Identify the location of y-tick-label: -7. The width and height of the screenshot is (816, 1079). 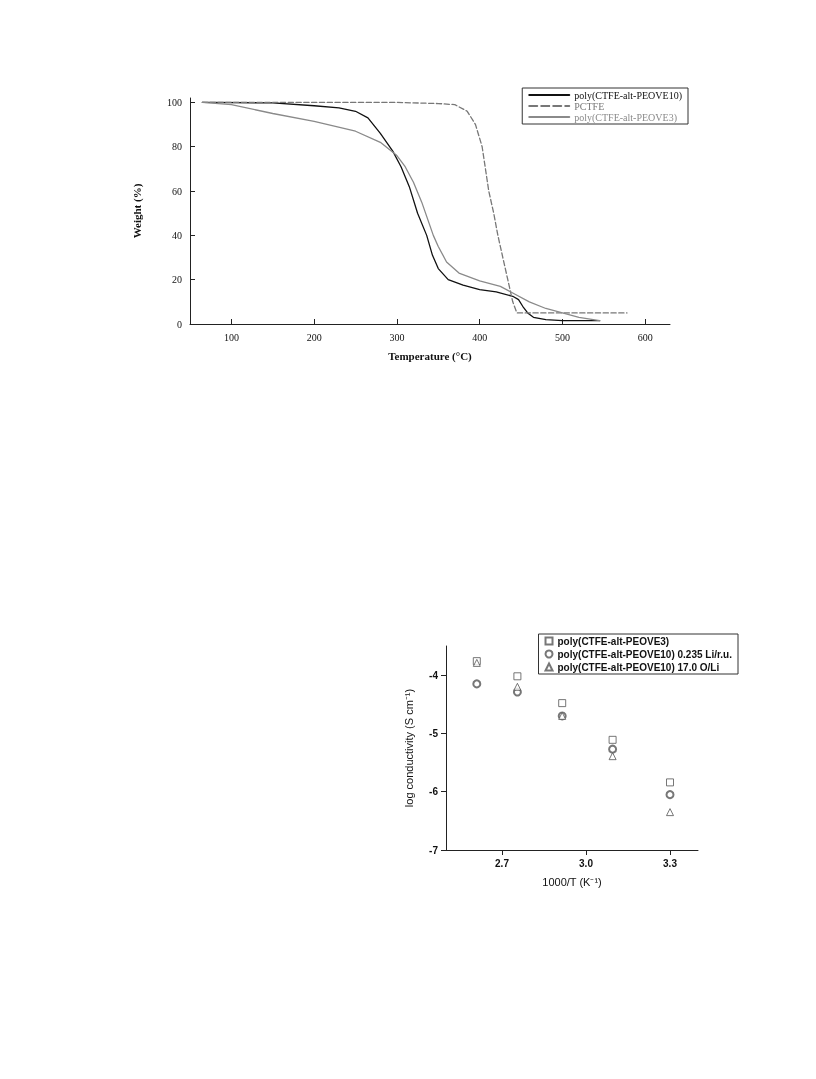
(434, 850).